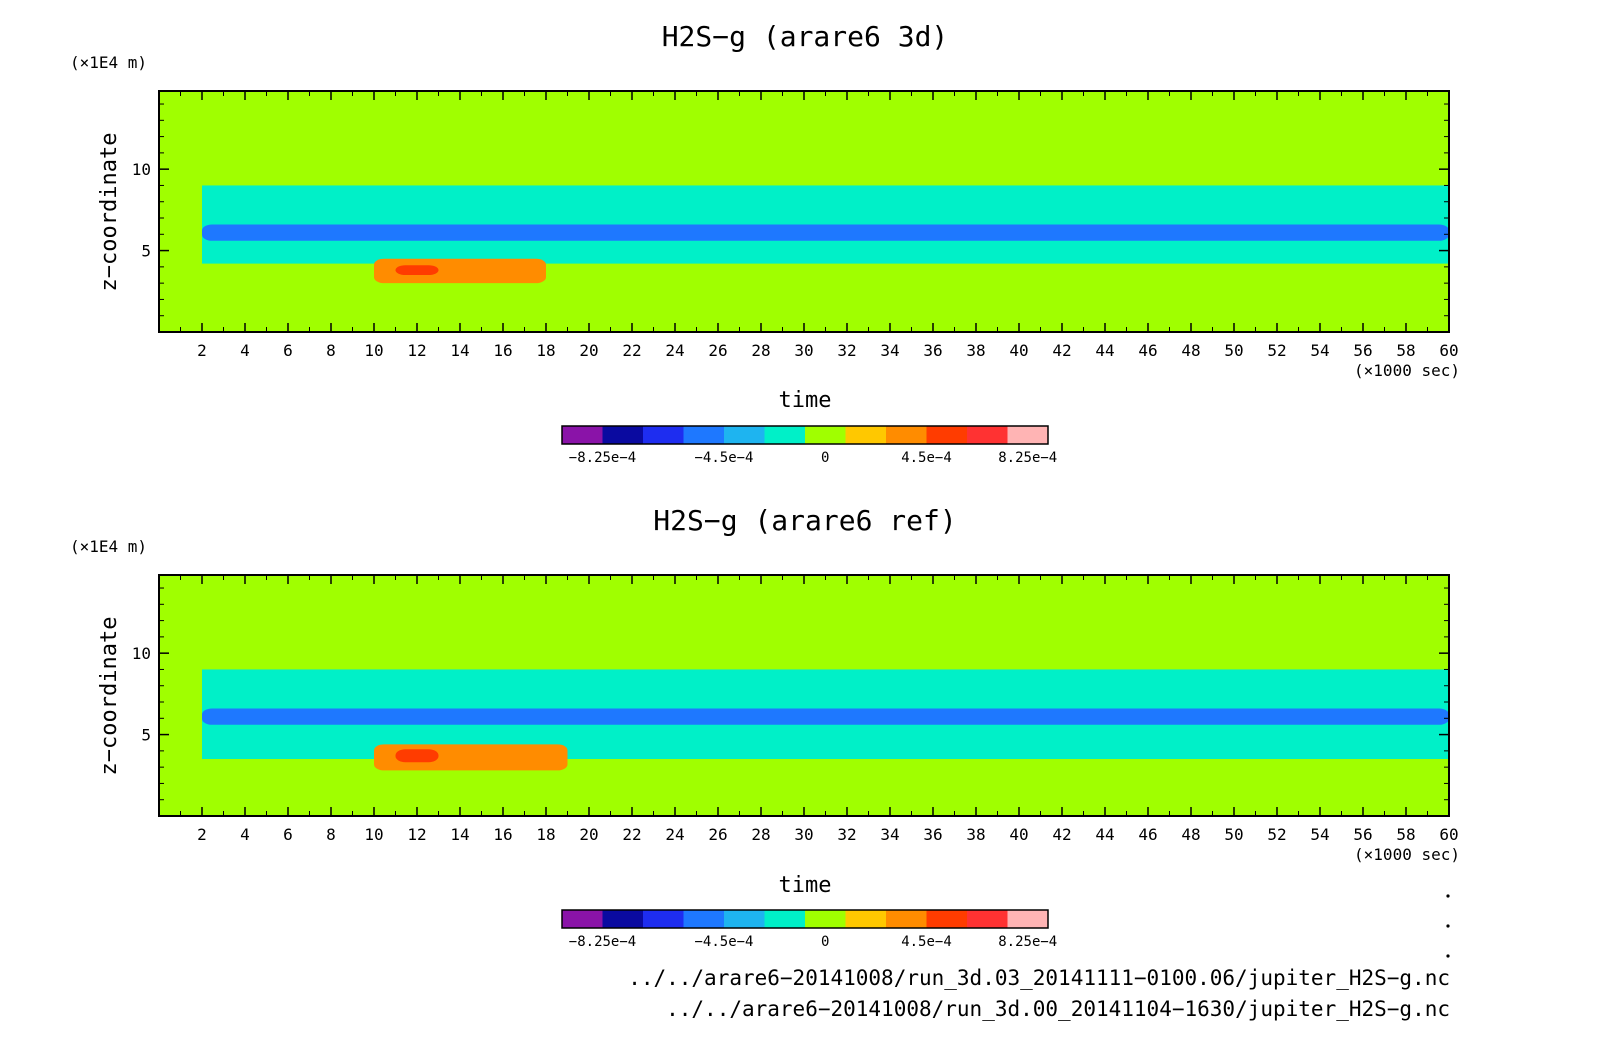 The image size is (1604, 1054). What do you see at coordinates (545, 350) in the screenshot?
I see `x-tick-label: 18` at bounding box center [545, 350].